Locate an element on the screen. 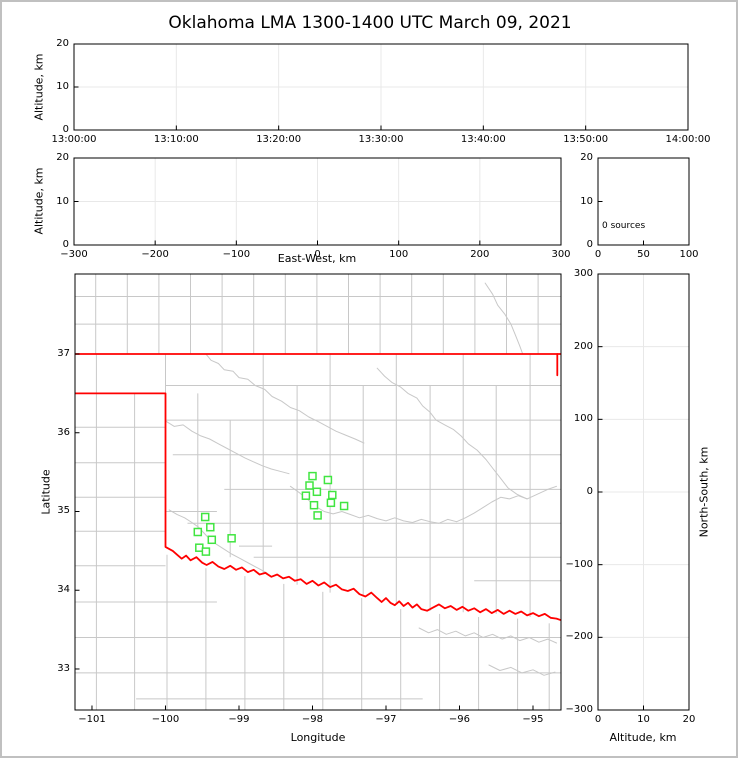 The image size is (738, 758). ns_height-xtick-label: 0 is located at coordinates (598, 719).